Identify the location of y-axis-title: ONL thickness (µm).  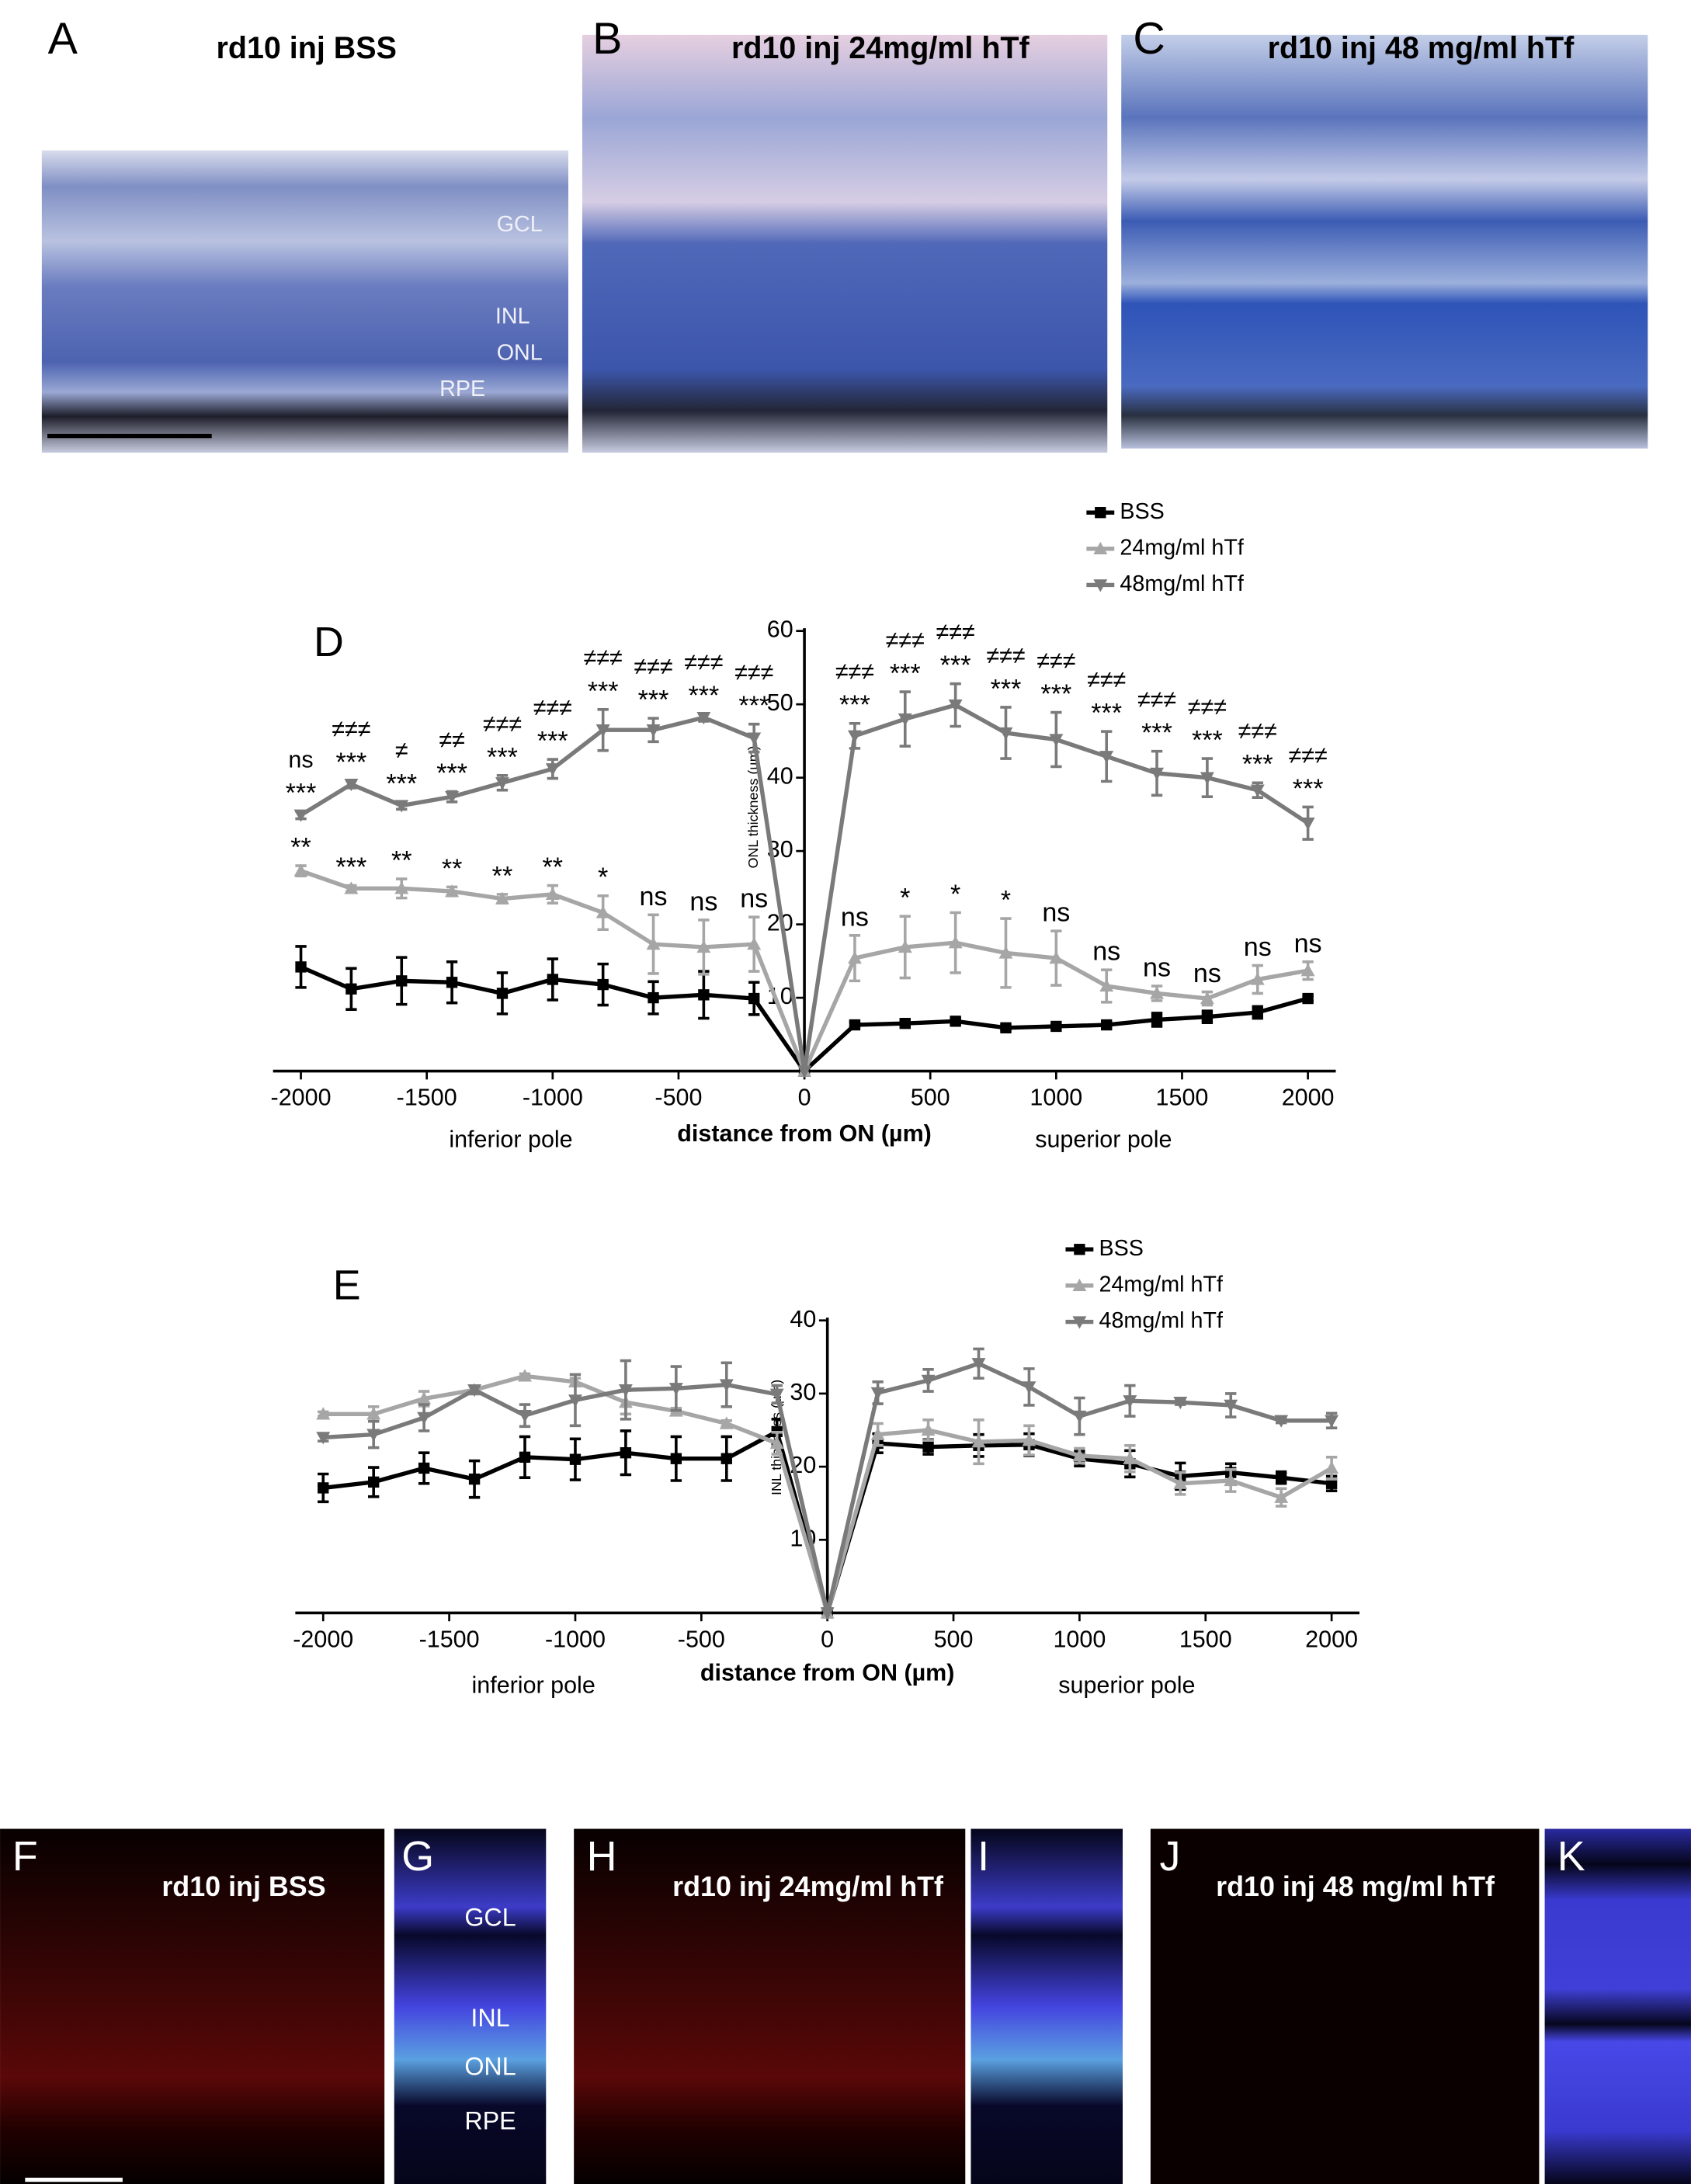
(753, 806).